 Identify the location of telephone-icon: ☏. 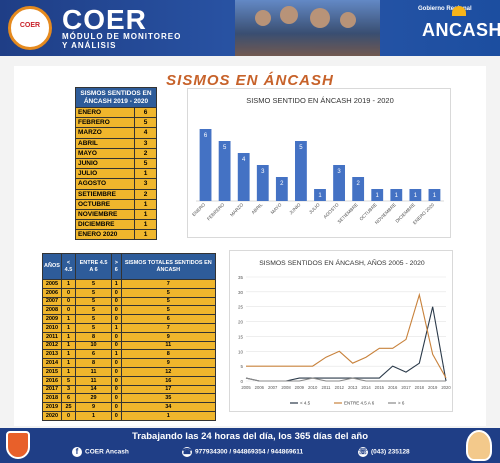
(363, 452).